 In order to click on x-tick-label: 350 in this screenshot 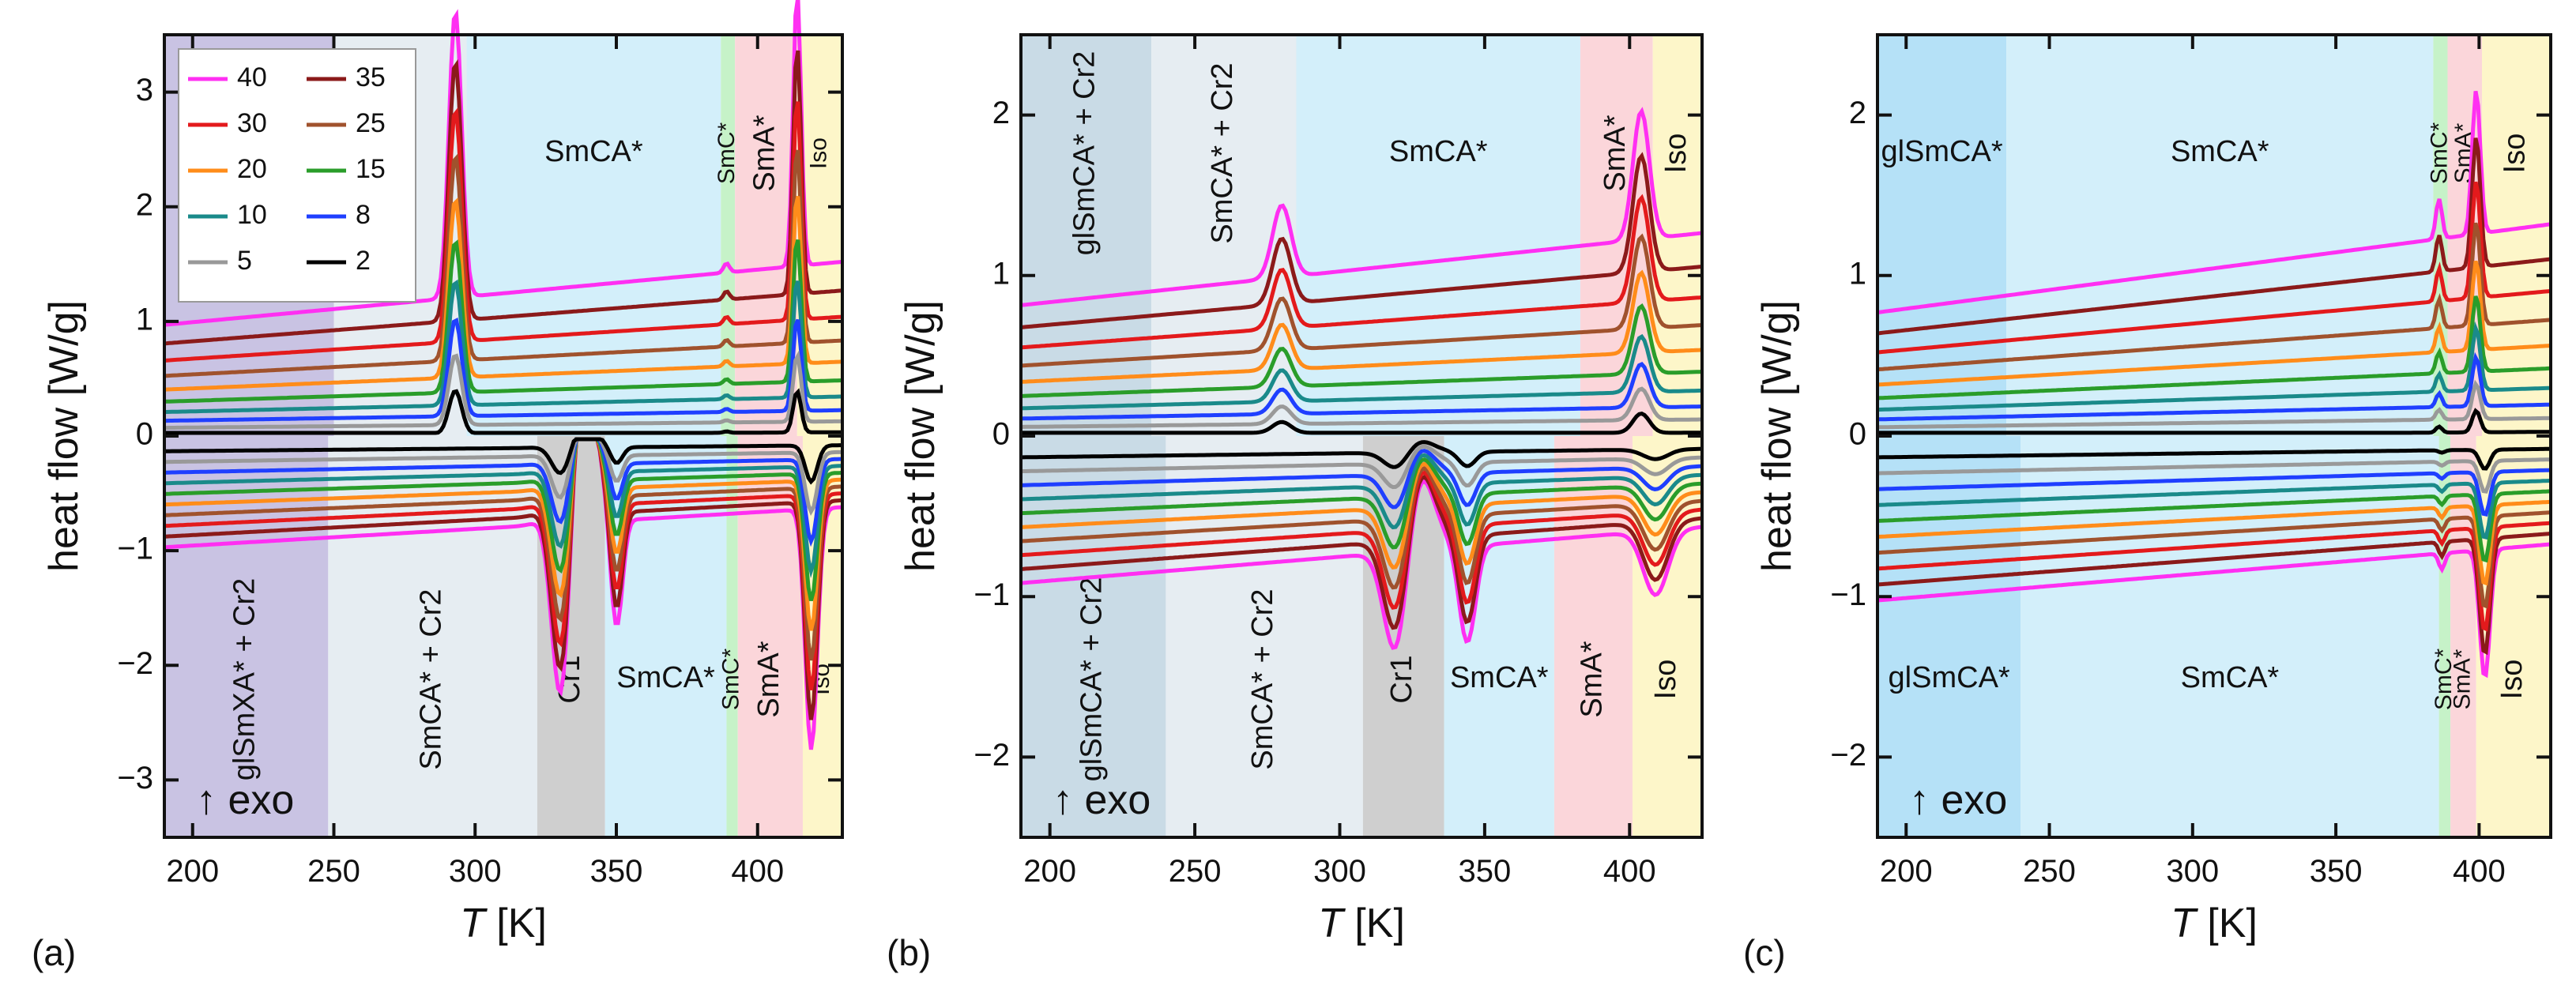, I will do `click(1485, 872)`.